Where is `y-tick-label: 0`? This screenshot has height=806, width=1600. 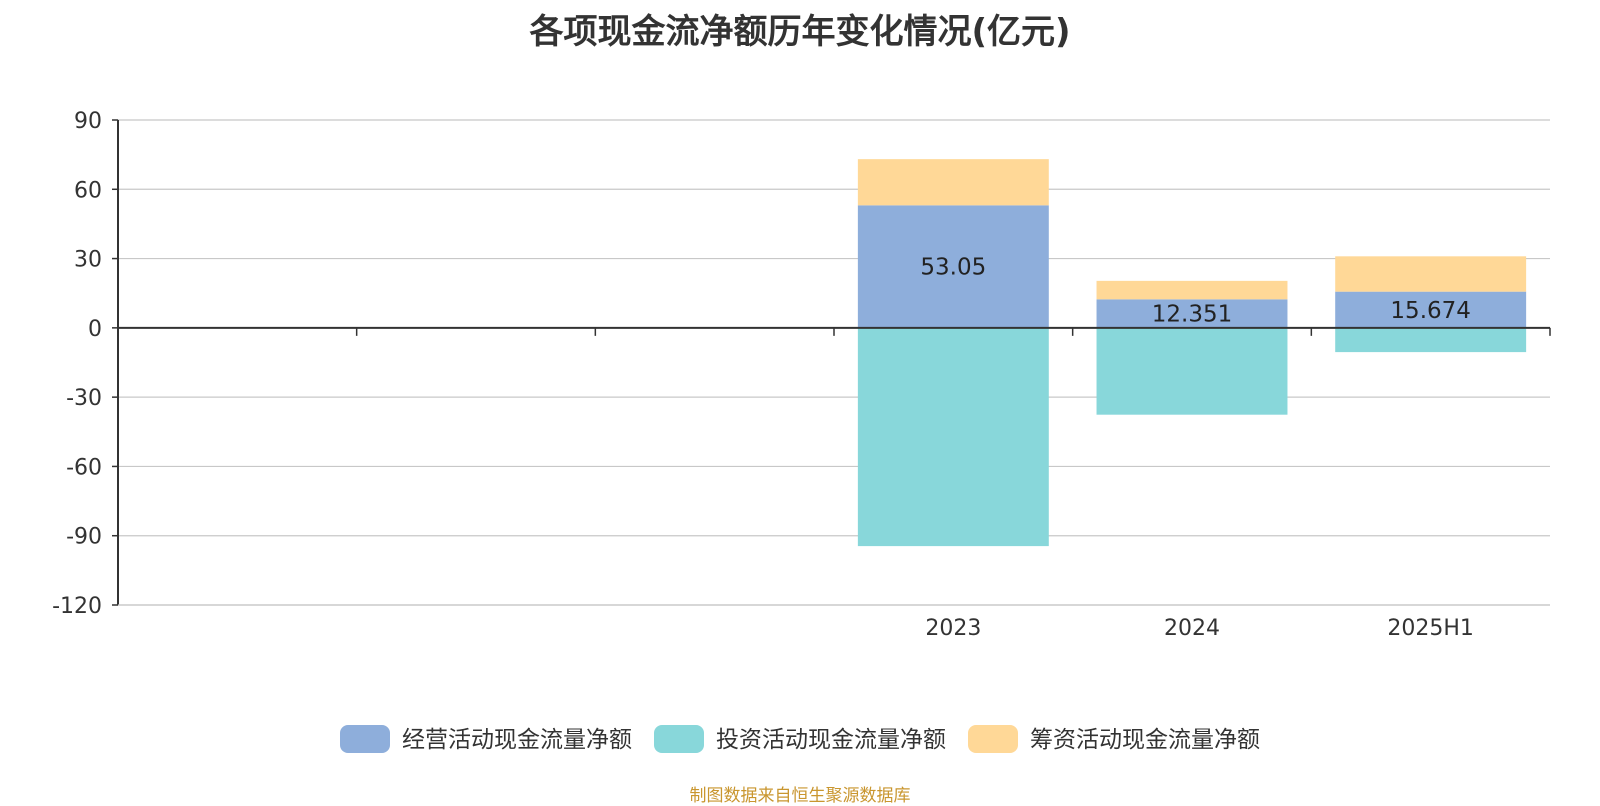 y-tick-label: 0 is located at coordinates (95, 329).